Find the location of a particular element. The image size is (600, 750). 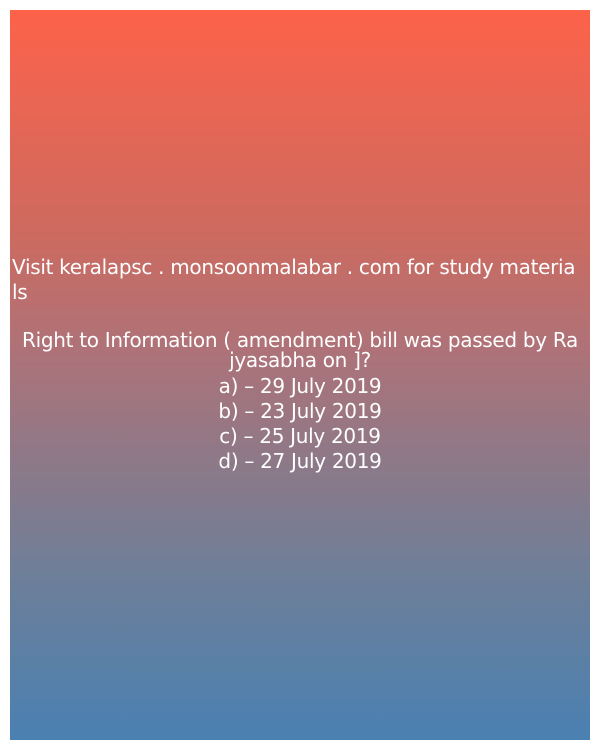

option-b: b) – 23 July 2019 is located at coordinates (300, 411).